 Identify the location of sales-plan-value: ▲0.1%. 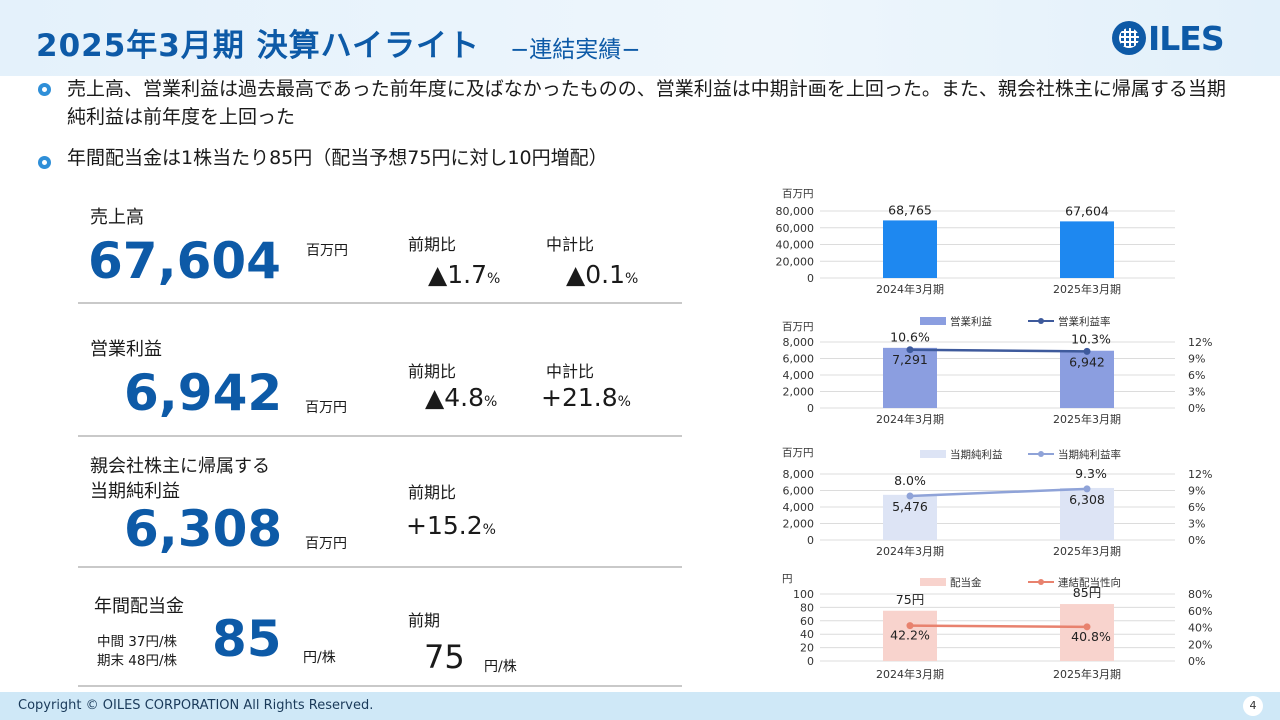
(602, 274).